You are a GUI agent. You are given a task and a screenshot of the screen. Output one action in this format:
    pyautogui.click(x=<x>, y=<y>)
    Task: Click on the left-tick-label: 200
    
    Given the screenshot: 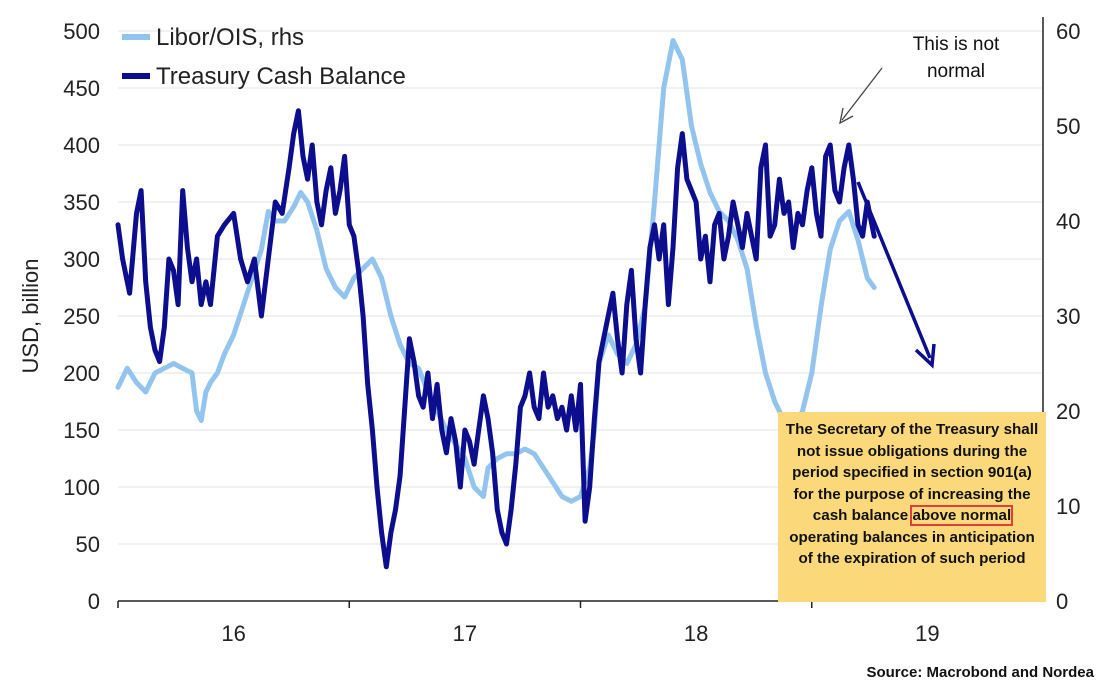 What is the action you would take?
    pyautogui.click(x=81, y=373)
    